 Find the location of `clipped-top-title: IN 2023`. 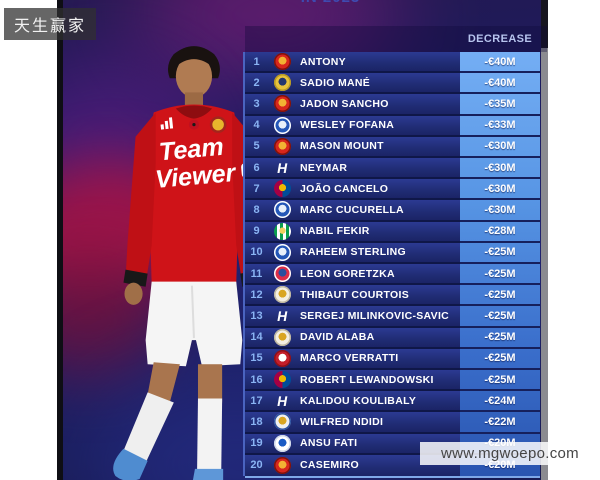

clipped-top-title: IN 2023 is located at coordinates (330, 3).